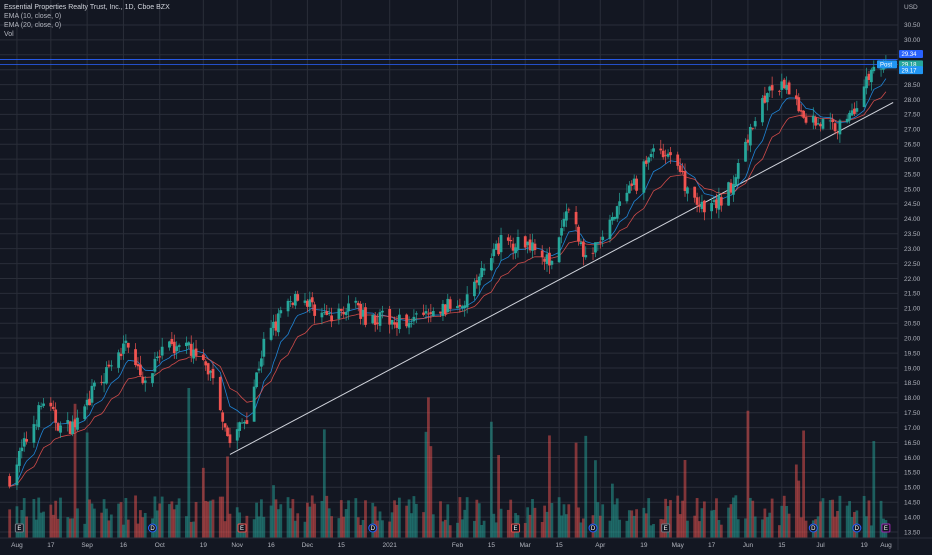 The width and height of the screenshot is (932, 555). Describe the element at coordinates (912, 488) in the screenshot. I see `price-tick-label: 15.00` at that location.